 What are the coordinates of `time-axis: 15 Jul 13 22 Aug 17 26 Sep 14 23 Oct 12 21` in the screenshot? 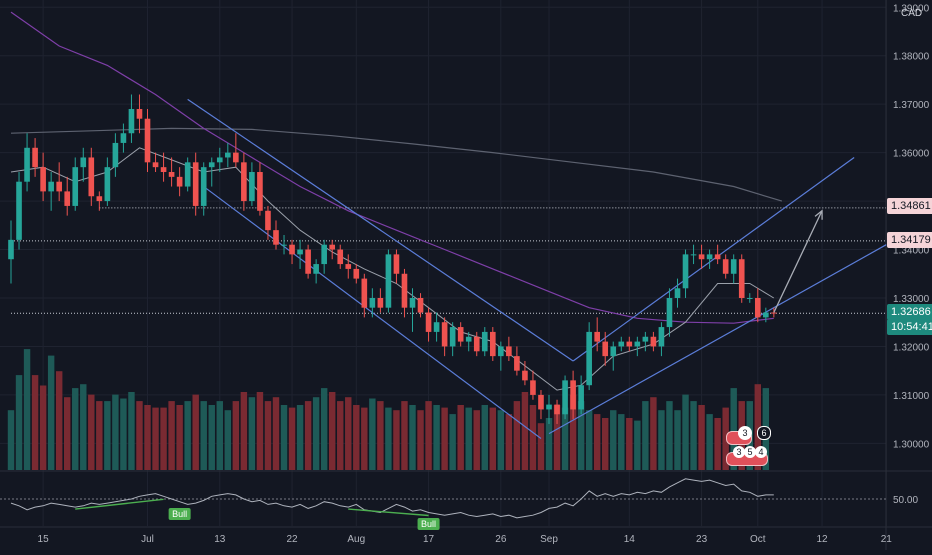 It's located at (465, 539).